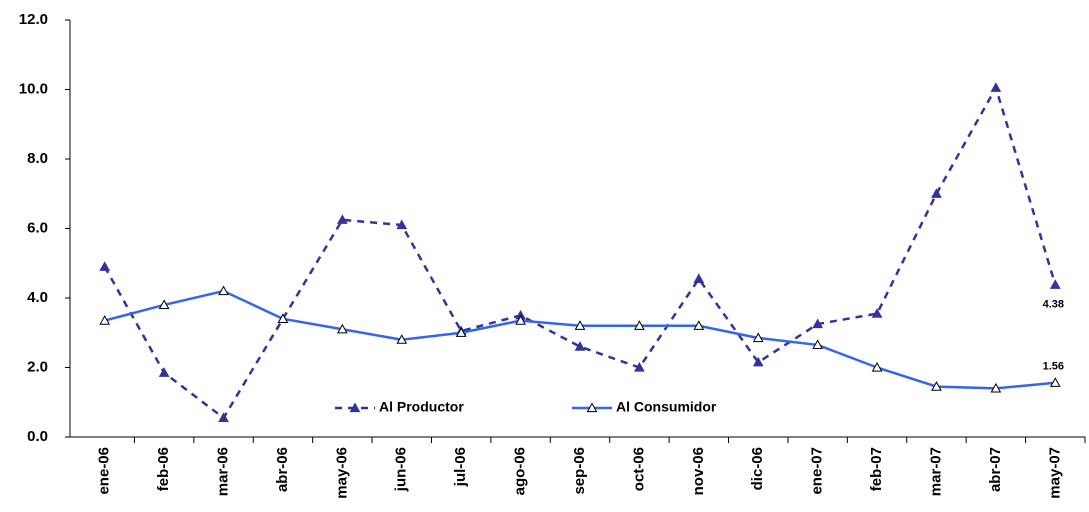  I want to click on x-tick-label: oct-06, so click(638, 469).